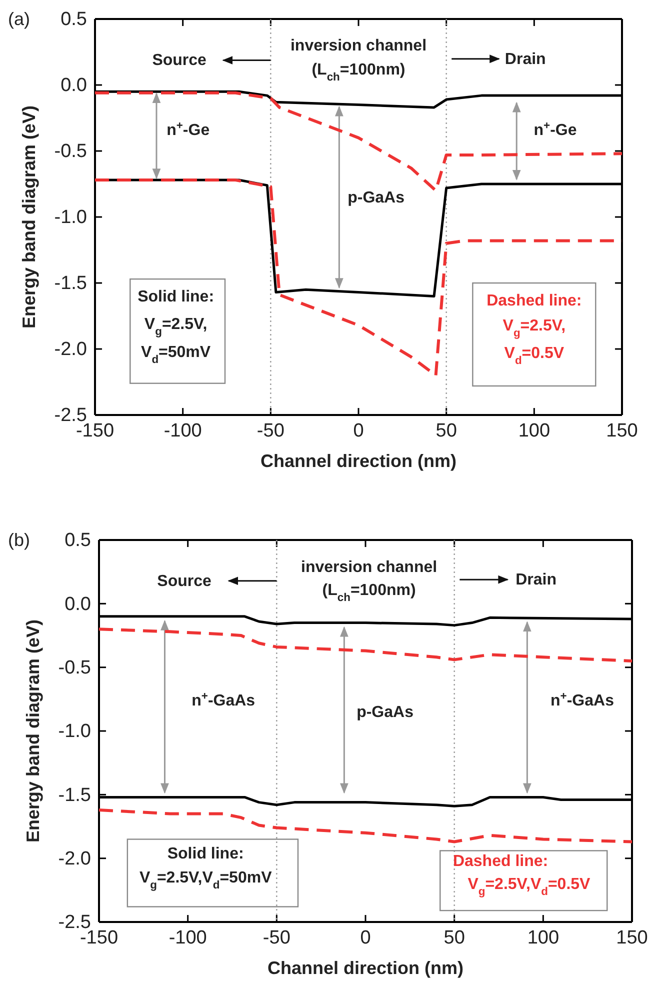  Describe the element at coordinates (19, 540) in the screenshot. I see `chart-title: (b)` at that location.